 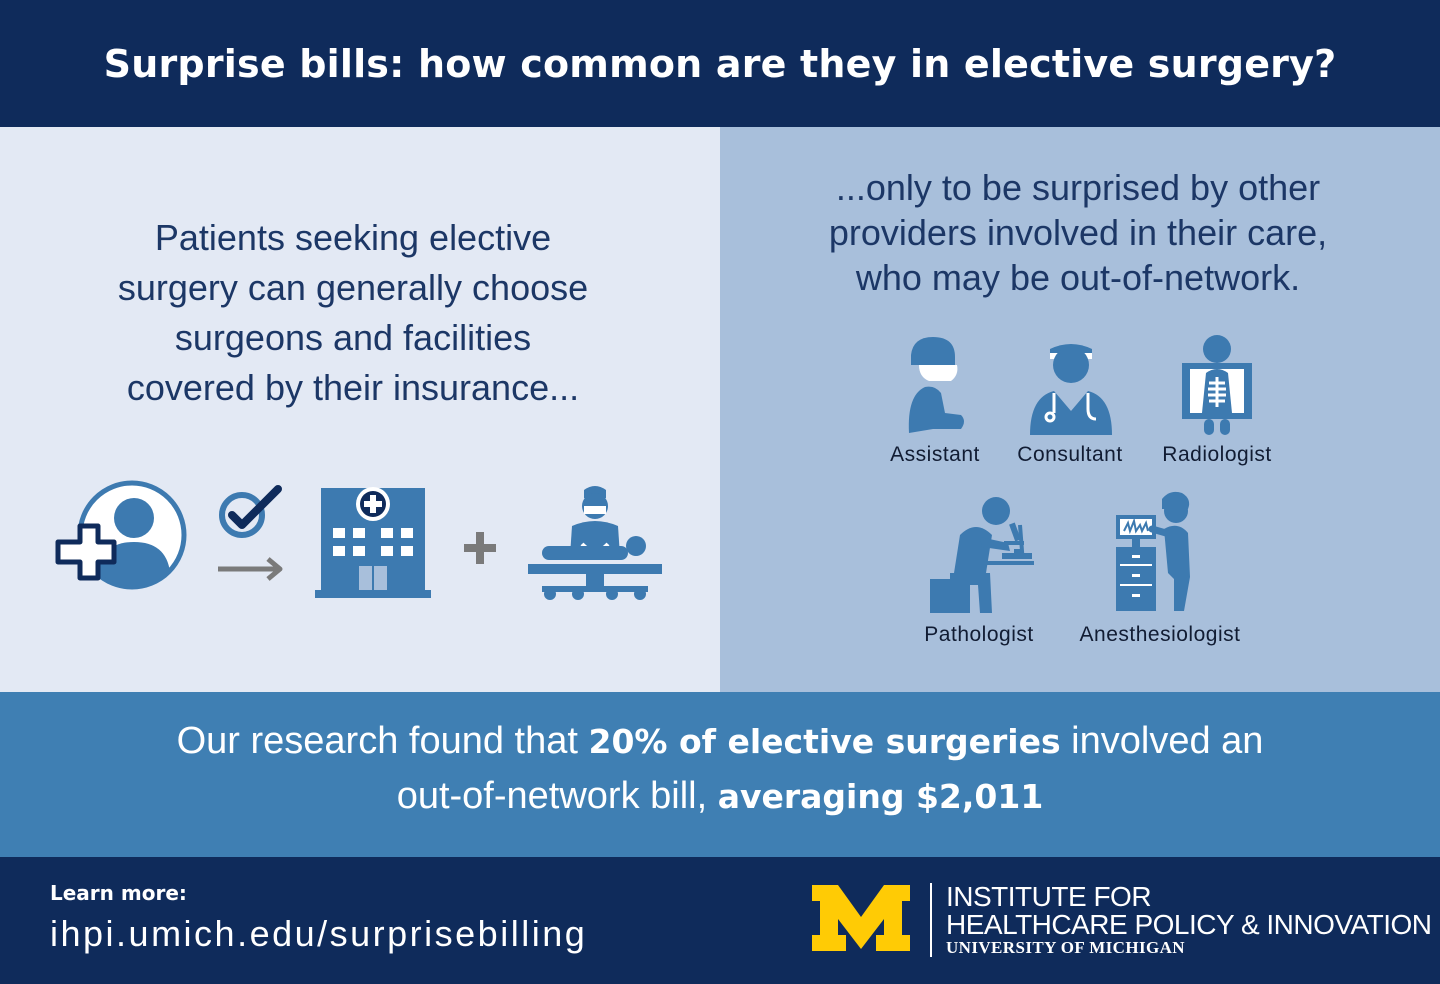 I want to click on institute-name-line: HEALTHCARE POLICY & INNOVATION, so click(x=1189, y=924).